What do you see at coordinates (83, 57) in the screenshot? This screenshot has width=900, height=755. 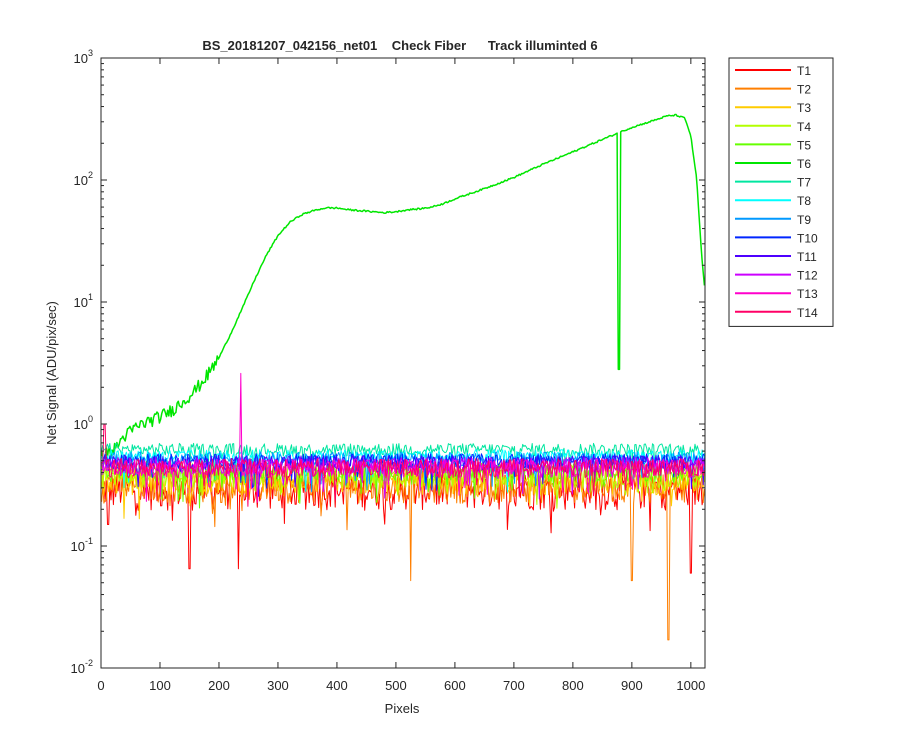 I see `y-tick-label: 10³` at bounding box center [83, 57].